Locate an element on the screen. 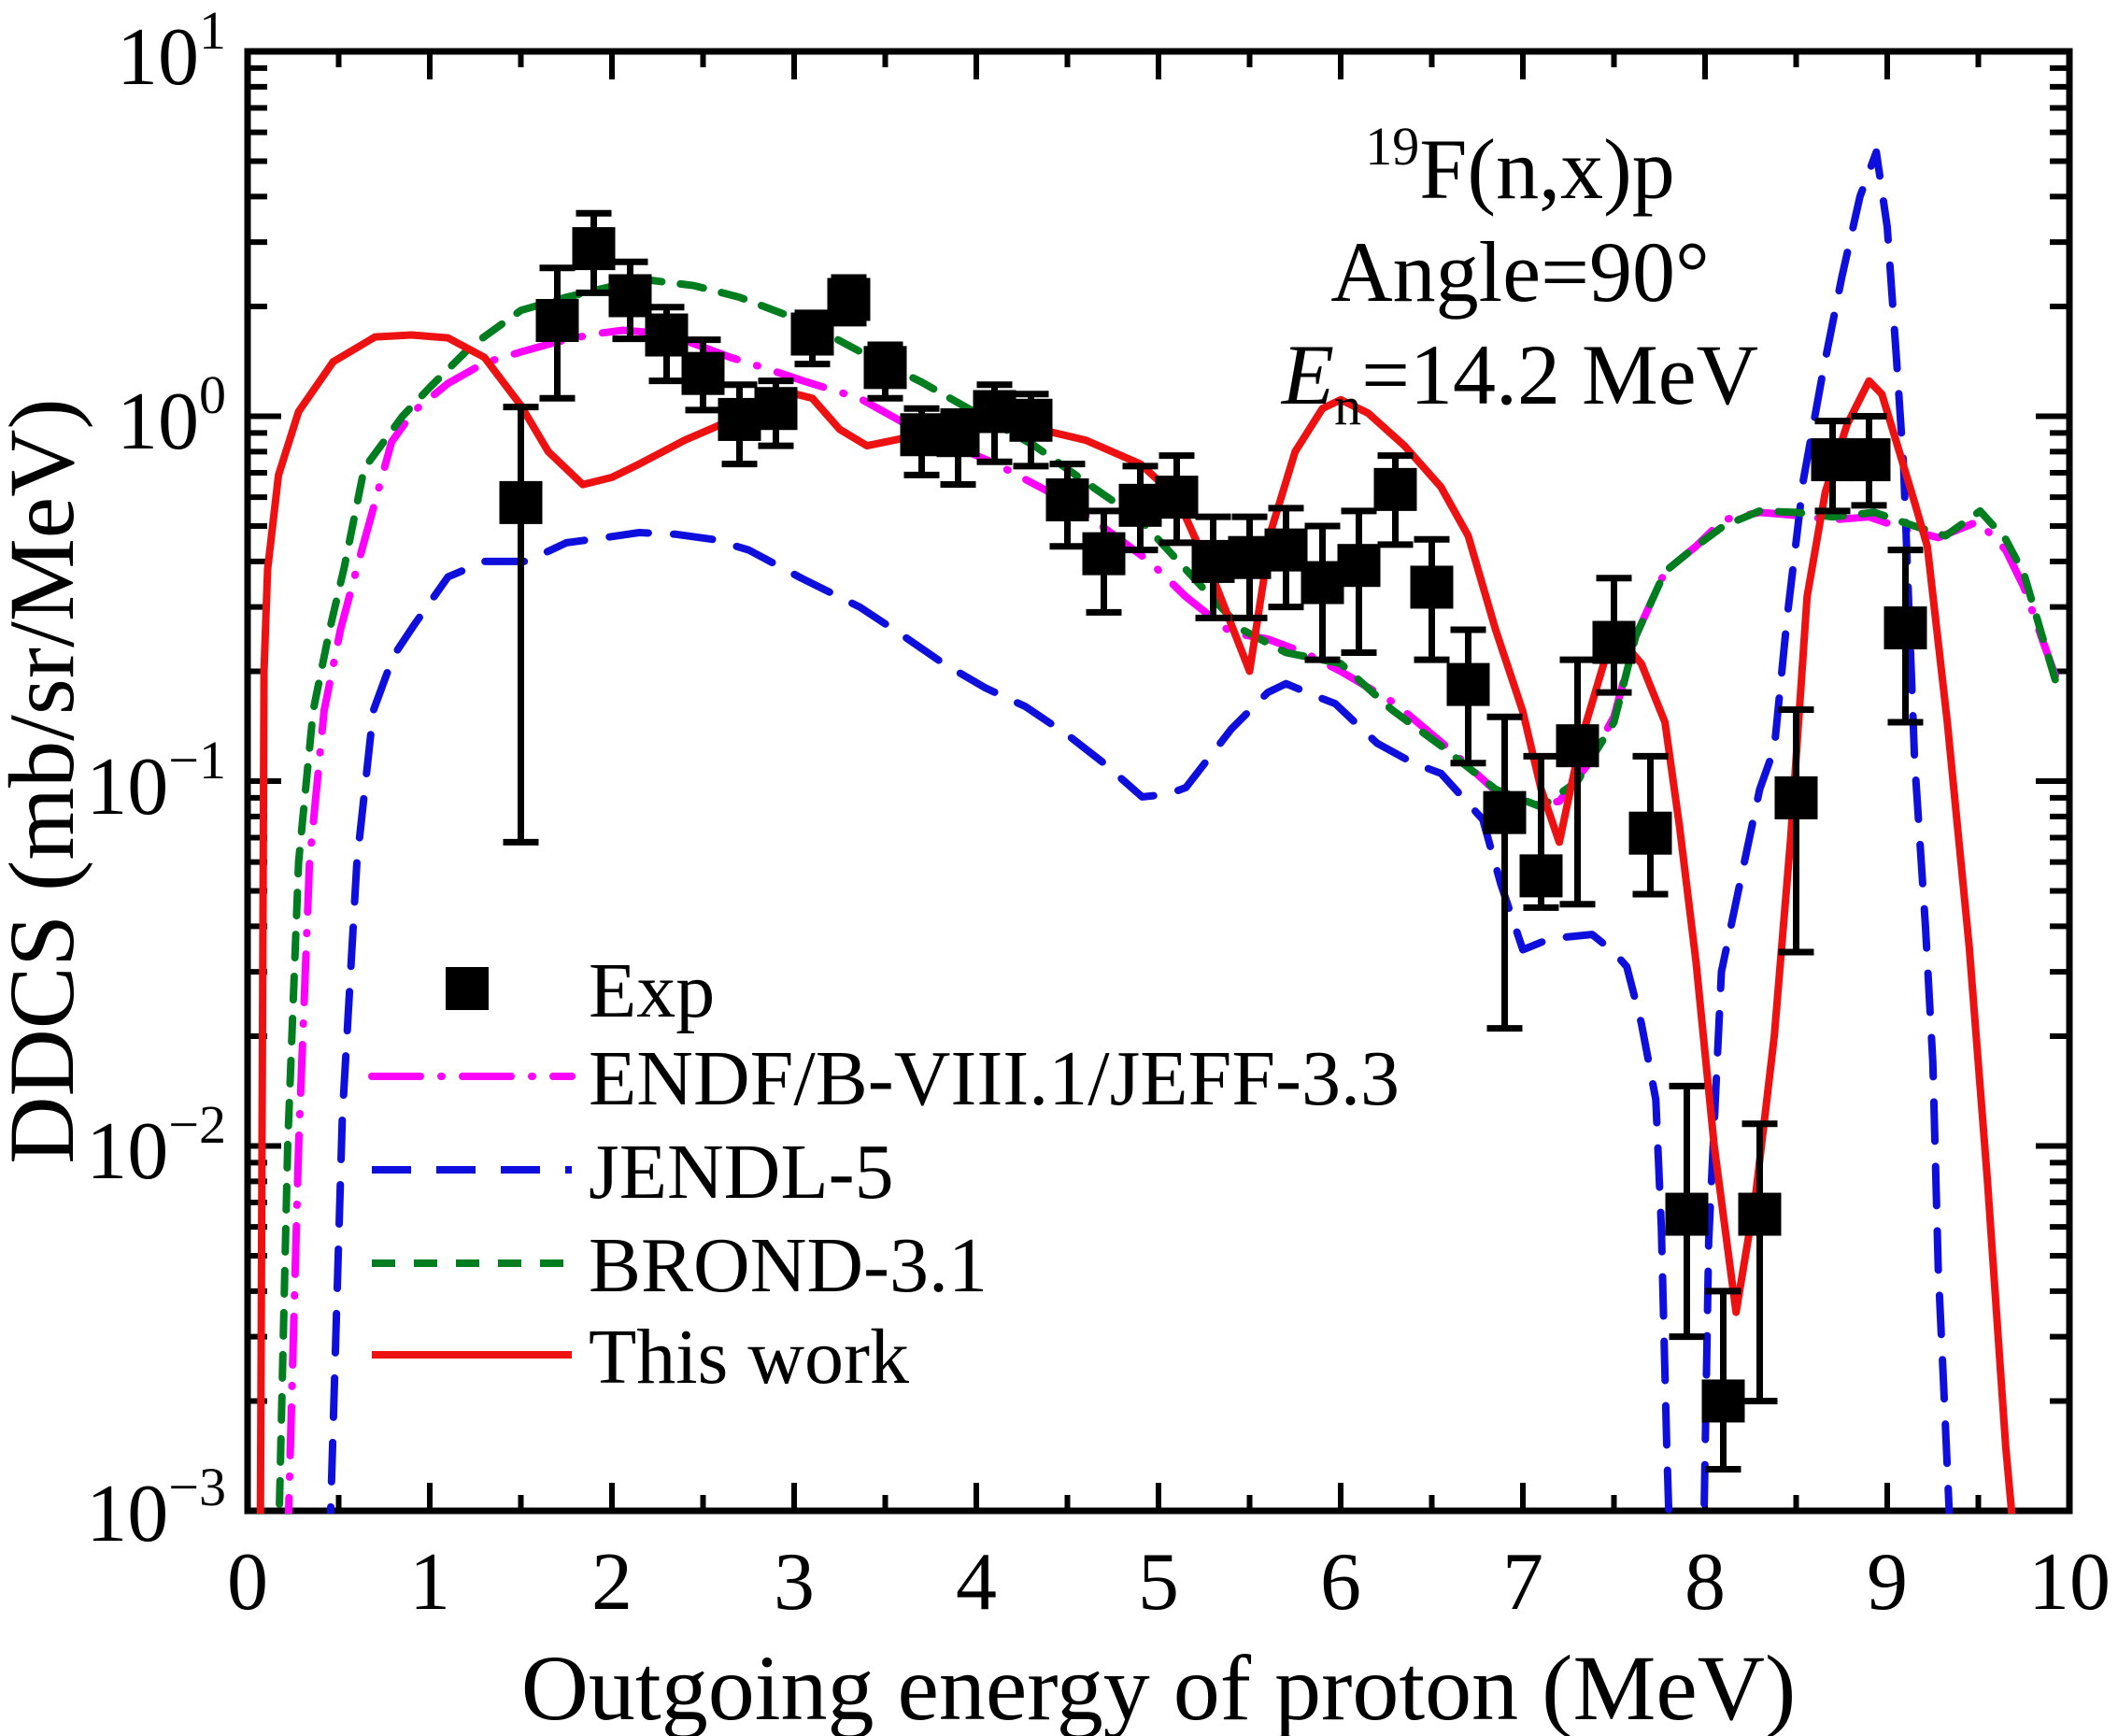 This screenshot has width=2118, height=1736. legend-label-exp: Exp is located at coordinates (652, 990).